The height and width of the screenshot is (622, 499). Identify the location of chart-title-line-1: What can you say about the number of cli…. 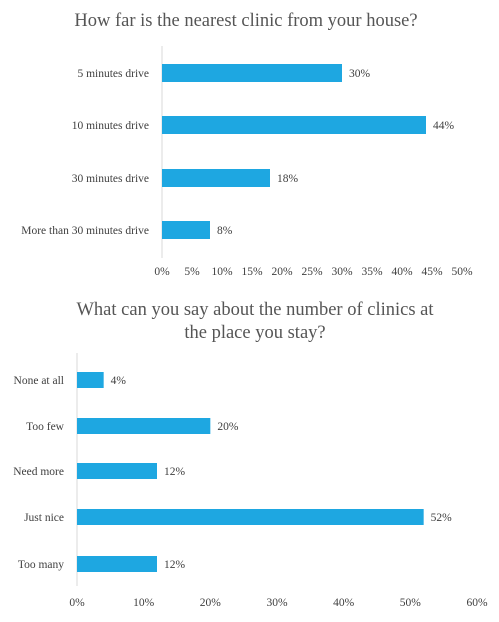
(255, 310).